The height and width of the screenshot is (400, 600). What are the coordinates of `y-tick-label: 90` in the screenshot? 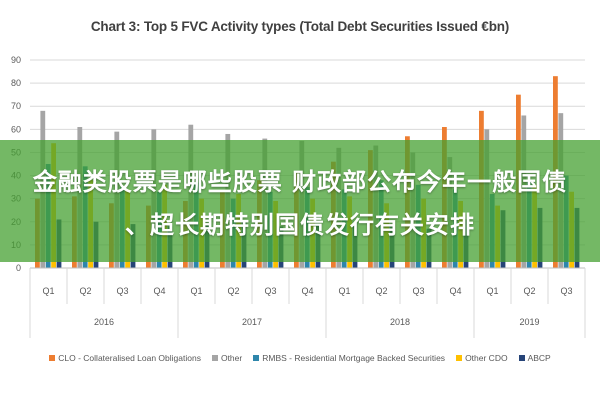 It's located at (16, 60).